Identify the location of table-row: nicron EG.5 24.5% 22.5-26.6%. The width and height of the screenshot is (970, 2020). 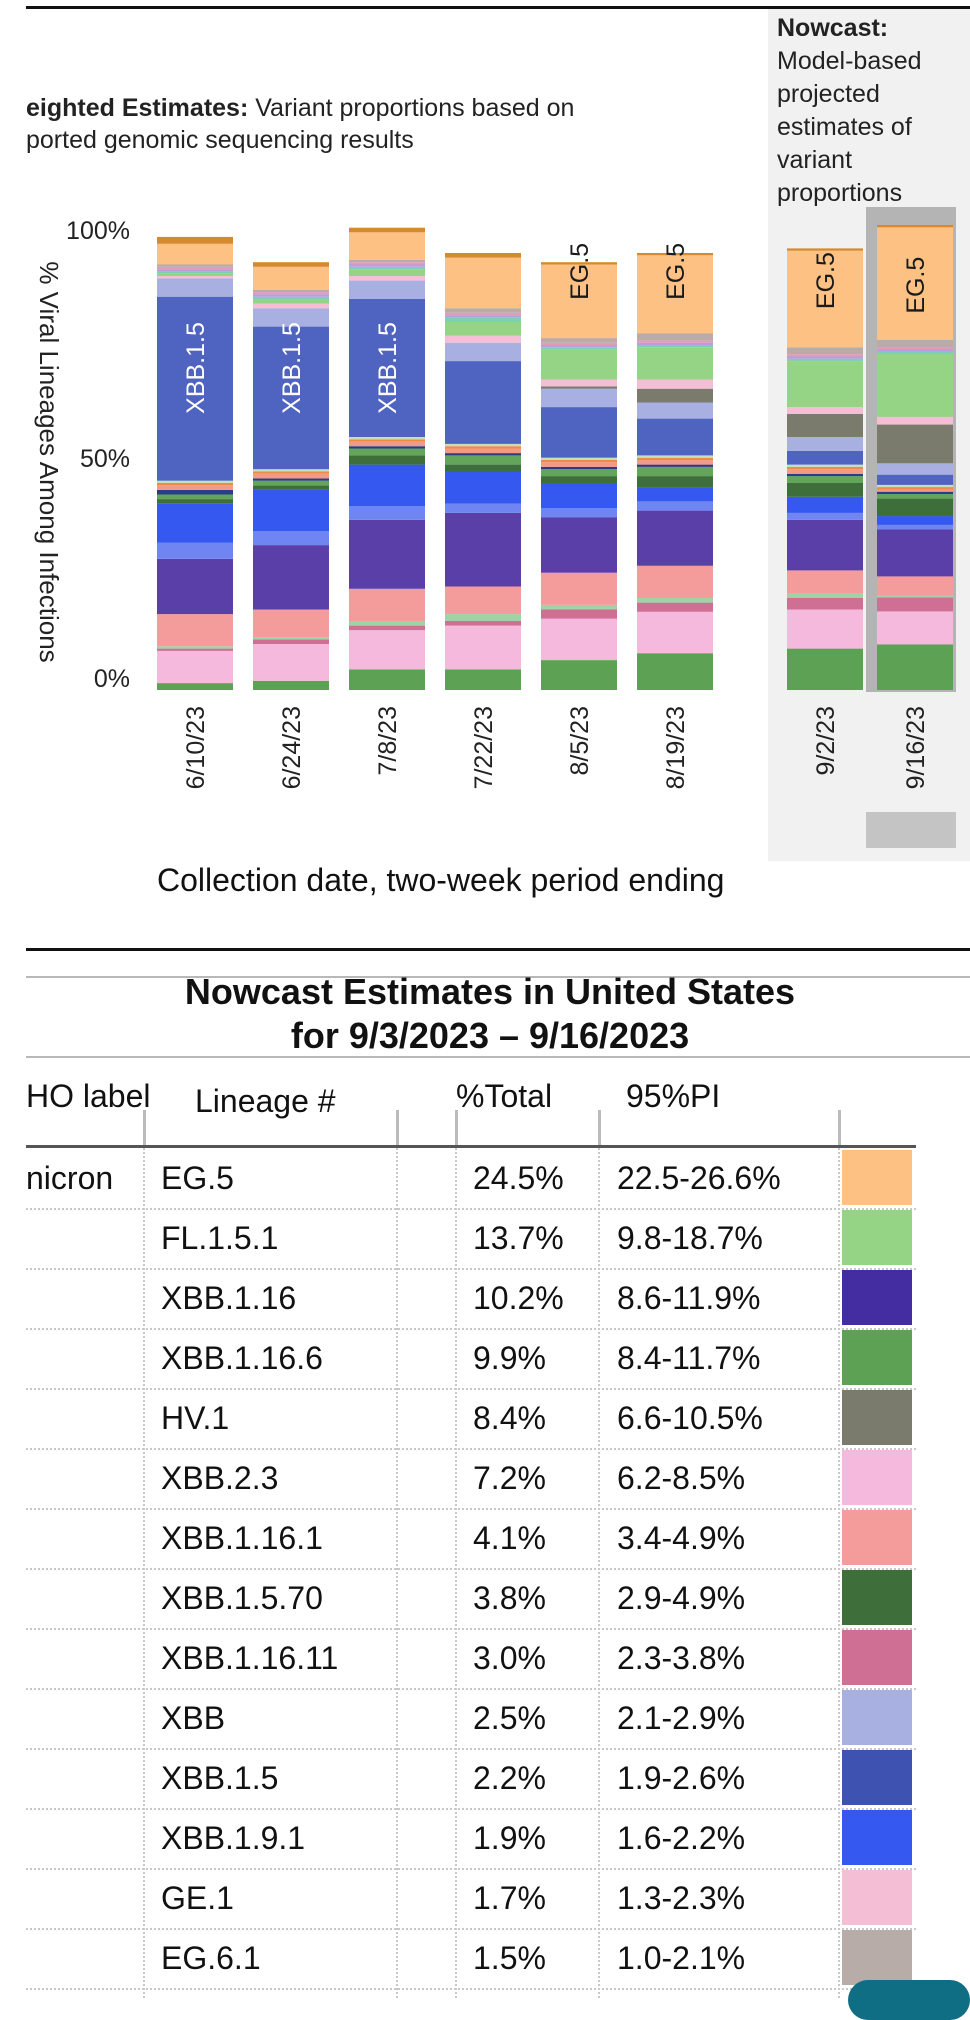
(471, 1179).